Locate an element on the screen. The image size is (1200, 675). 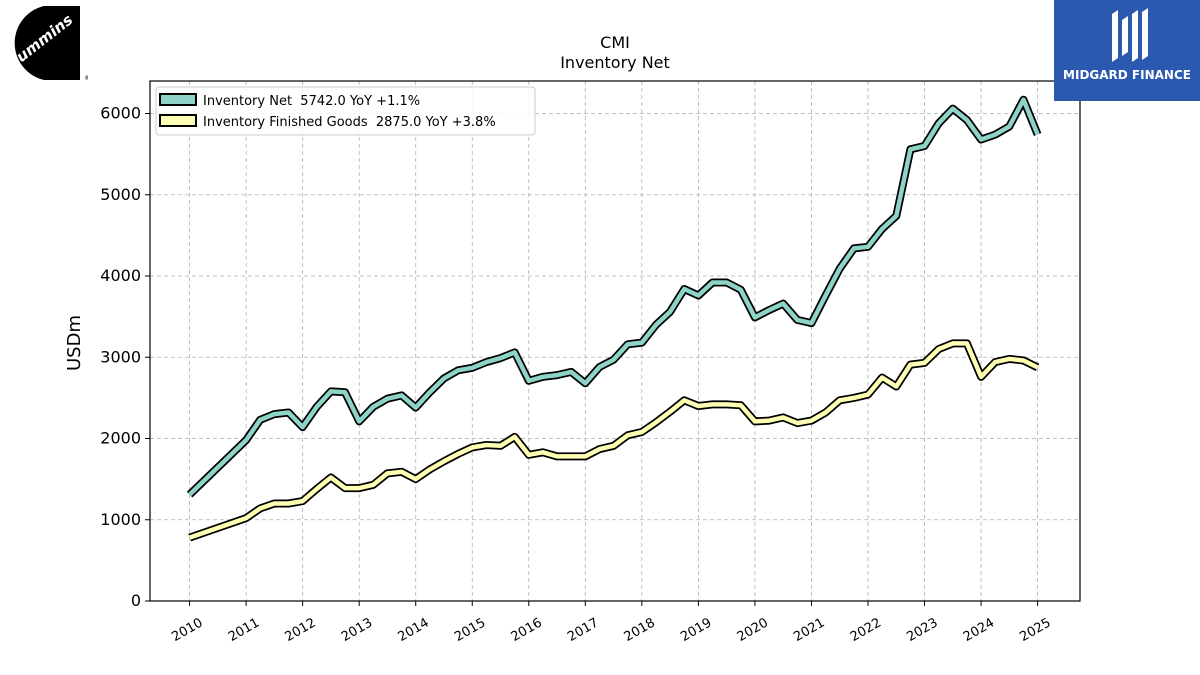
legend-swatch-finished-goods is located at coordinates (178, 120).